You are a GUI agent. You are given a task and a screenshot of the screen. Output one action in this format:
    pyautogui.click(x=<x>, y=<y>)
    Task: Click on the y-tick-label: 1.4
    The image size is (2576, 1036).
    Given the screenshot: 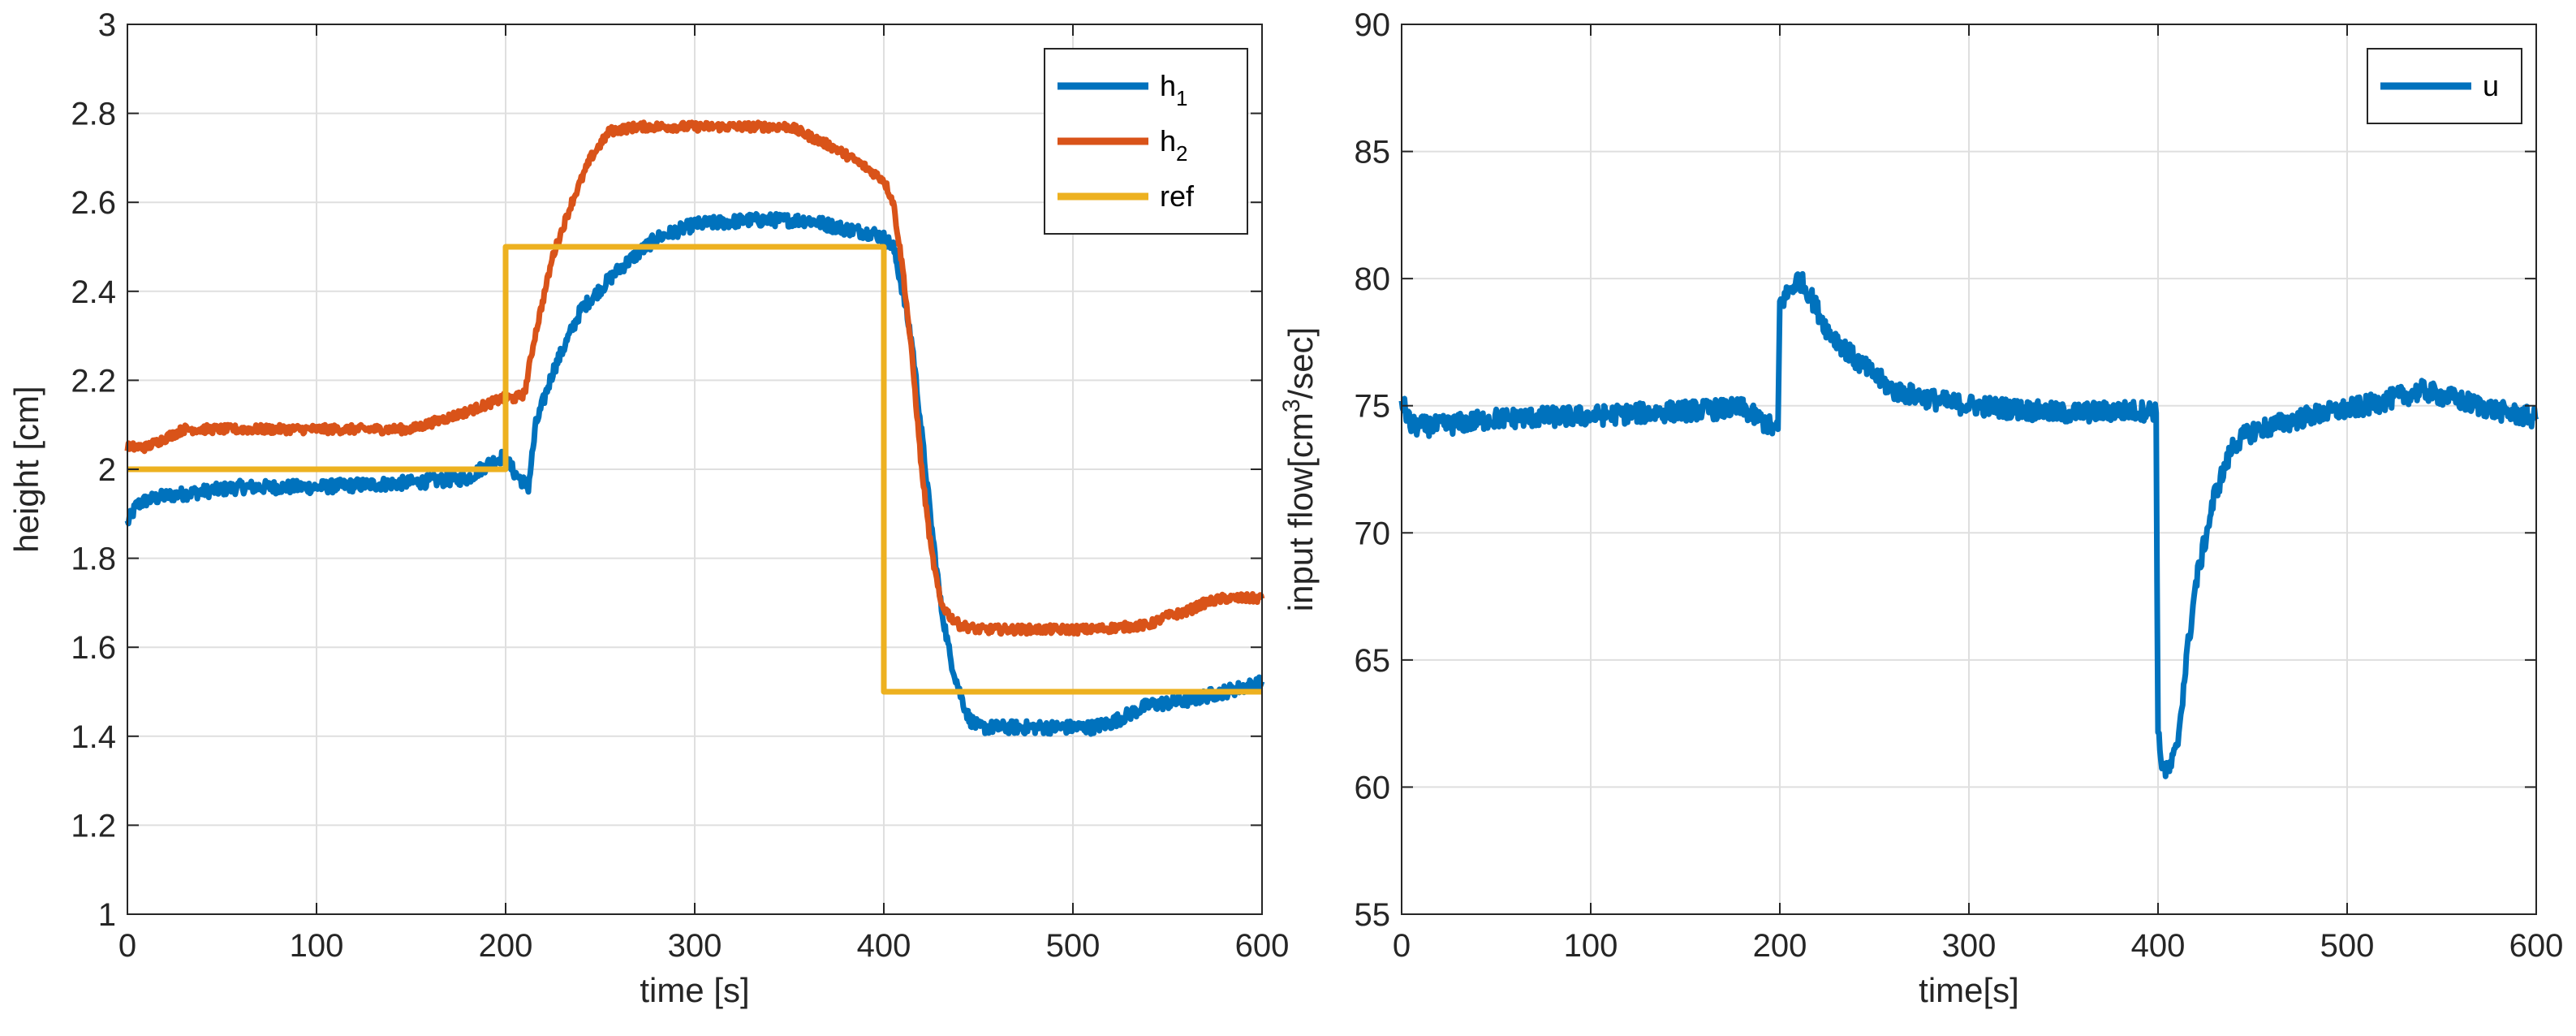 What is the action you would take?
    pyautogui.click(x=94, y=737)
    